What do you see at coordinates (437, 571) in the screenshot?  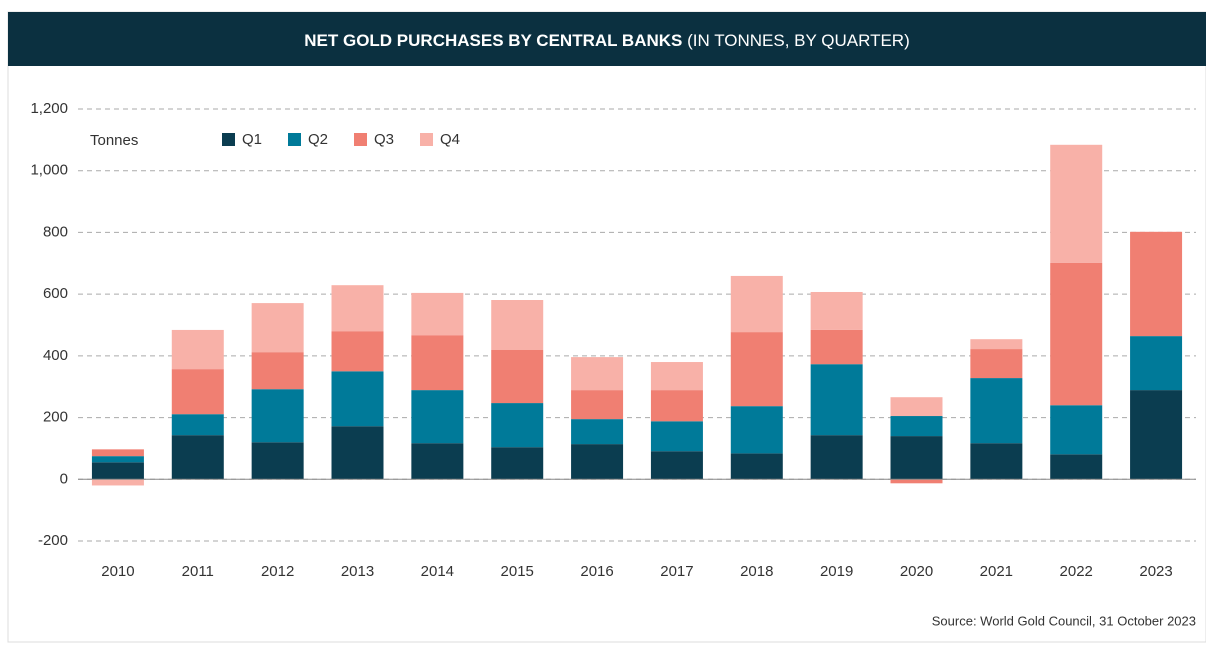 I see `x-tick-label: 2014` at bounding box center [437, 571].